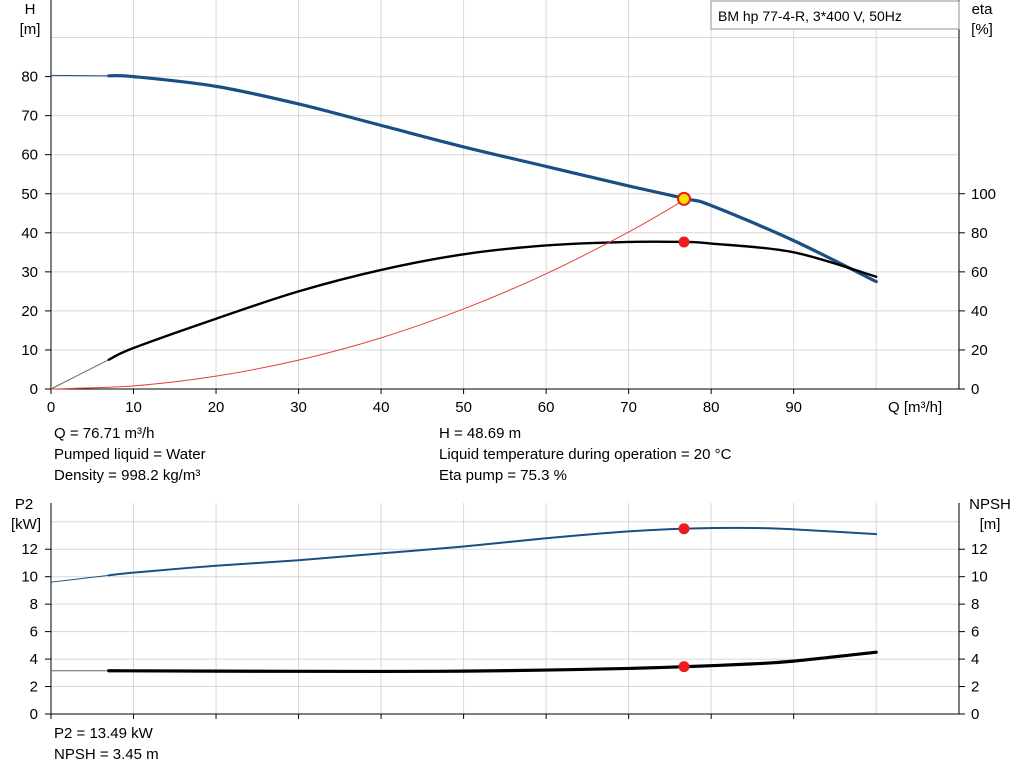 The width and height of the screenshot is (1024, 781). Describe the element at coordinates (990, 504) in the screenshot. I see `y-axis-label-right: NPSH` at that location.